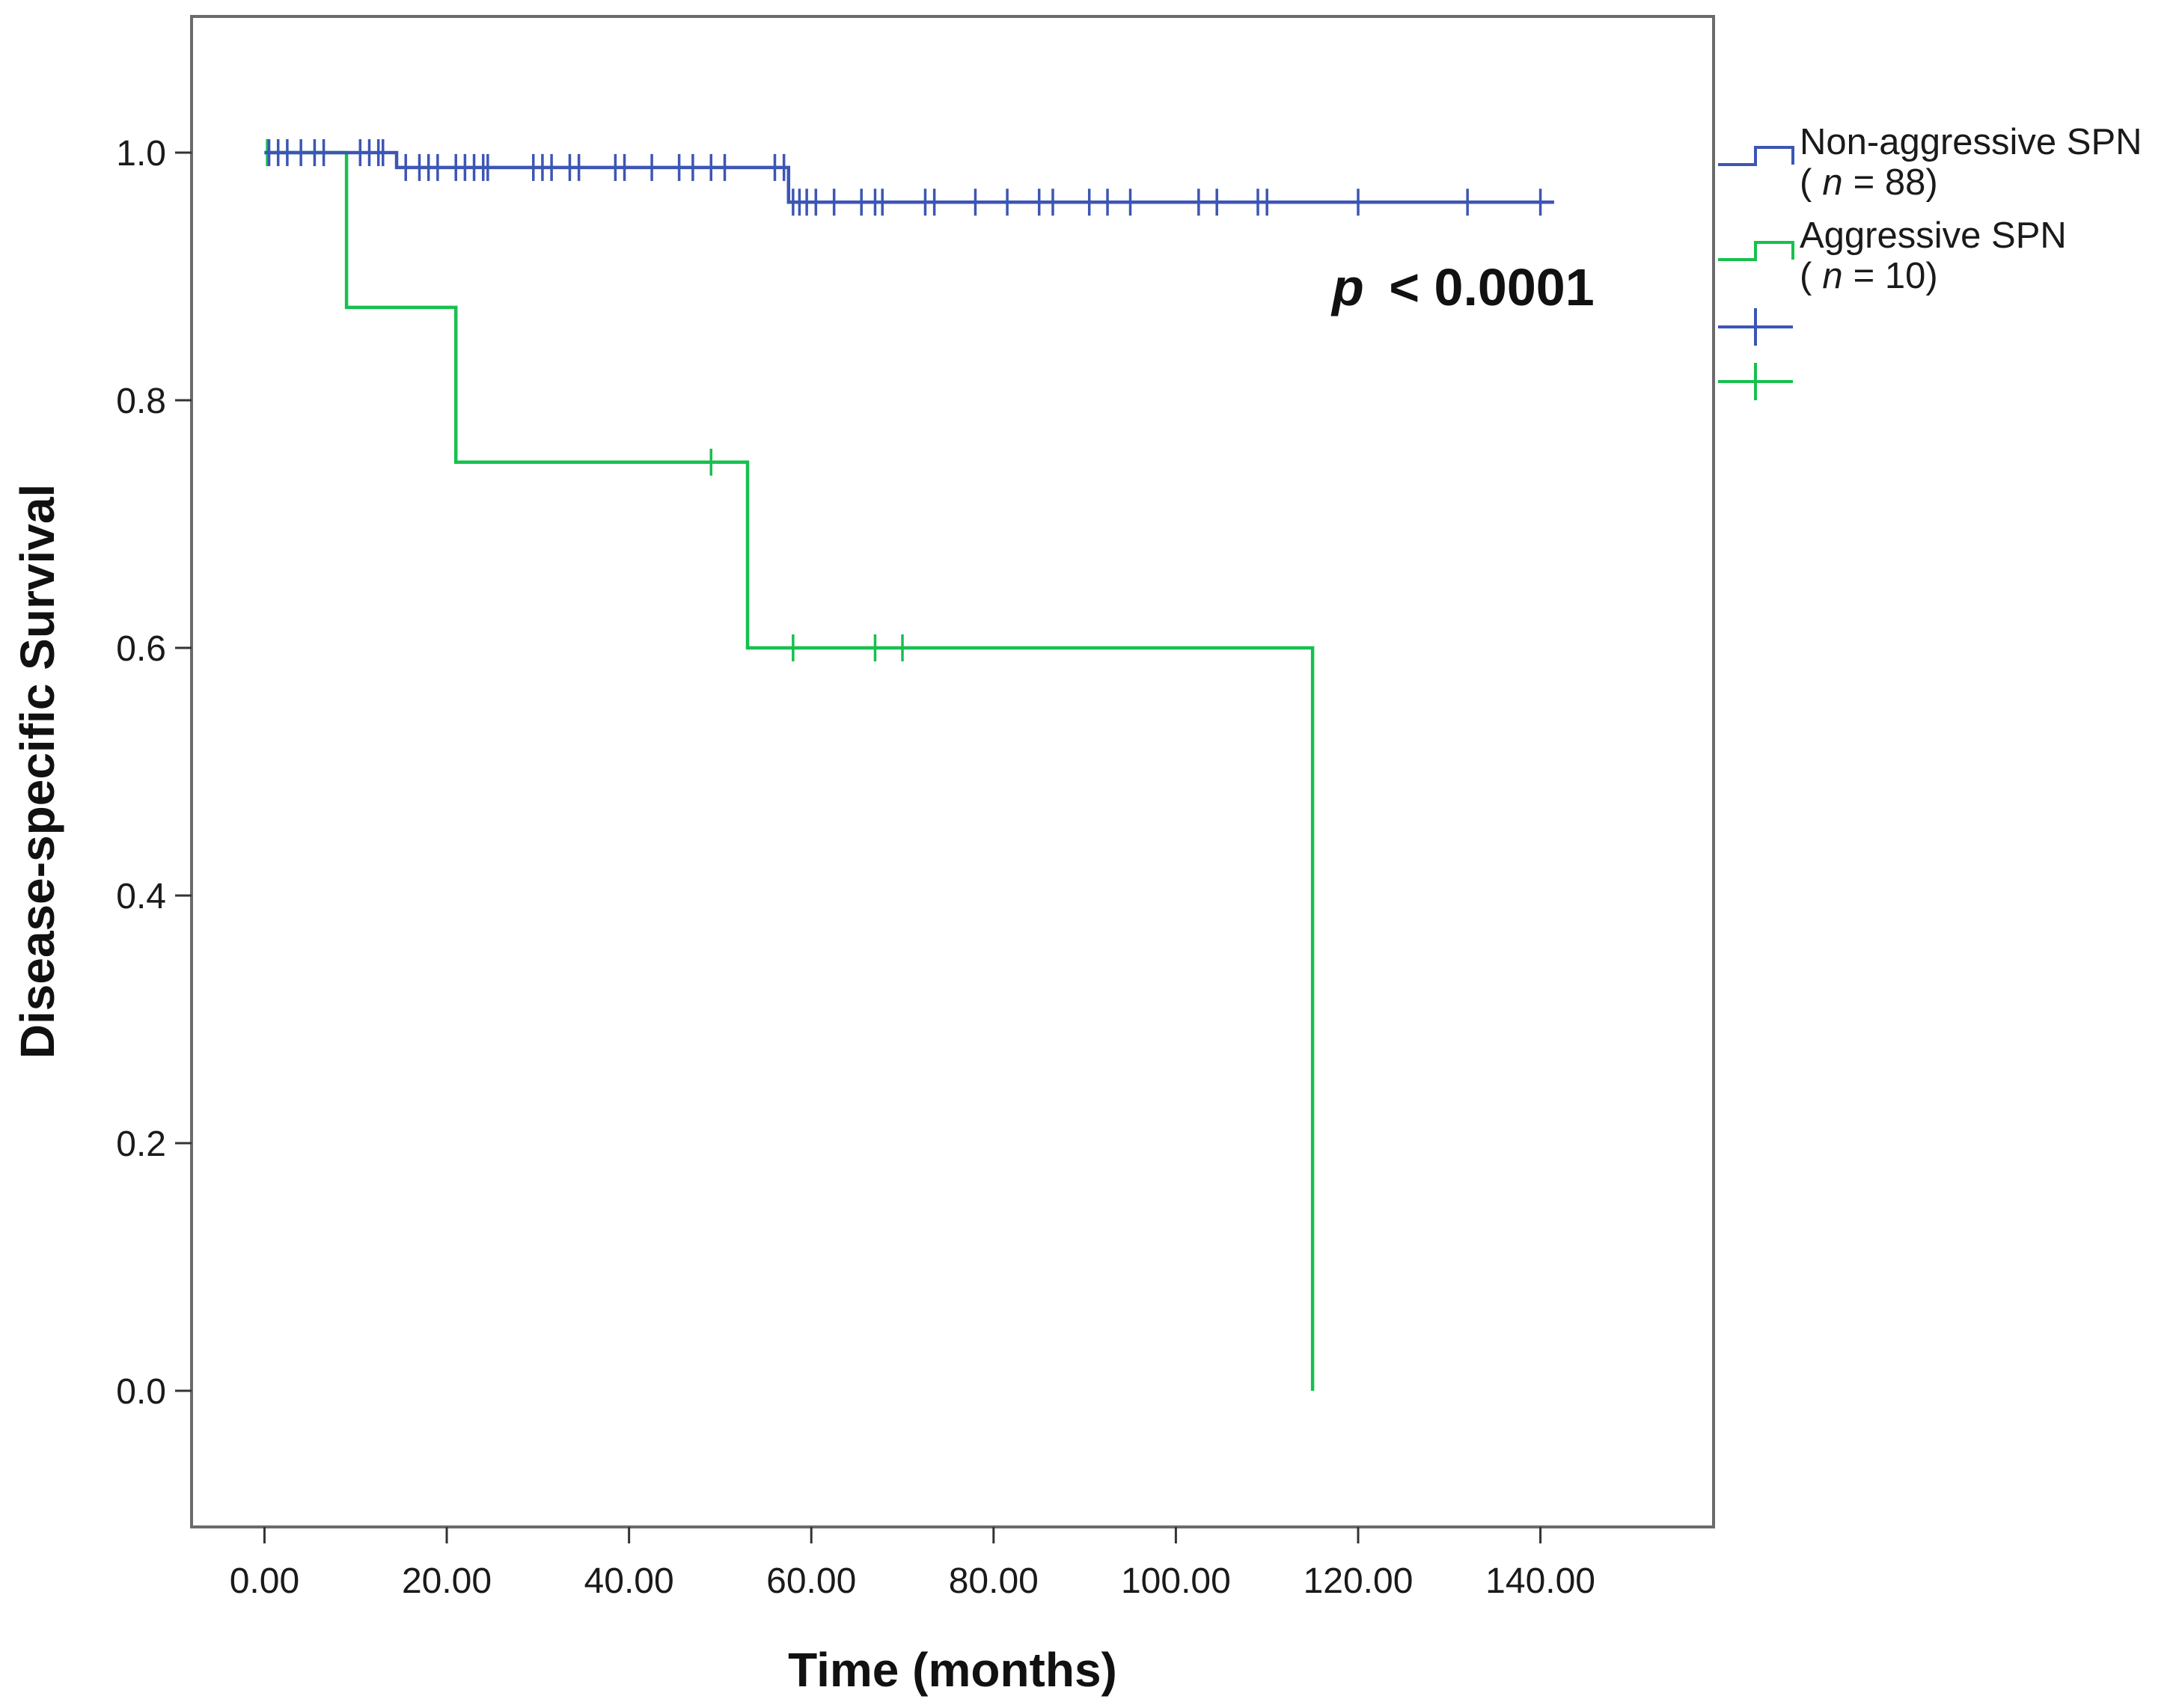 This screenshot has height=1708, width=2182. What do you see at coordinates (1176, 1581) in the screenshot?
I see `x-tick-label: 100.00` at bounding box center [1176, 1581].